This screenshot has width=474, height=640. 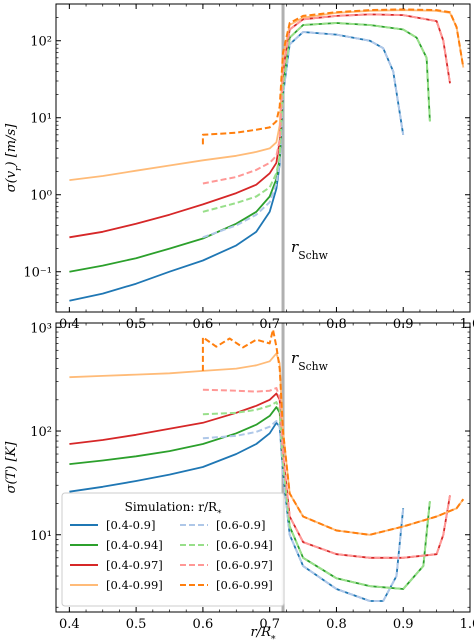 I want to click on schwarzschild-label-top: rSchw, so click(x=310, y=250).